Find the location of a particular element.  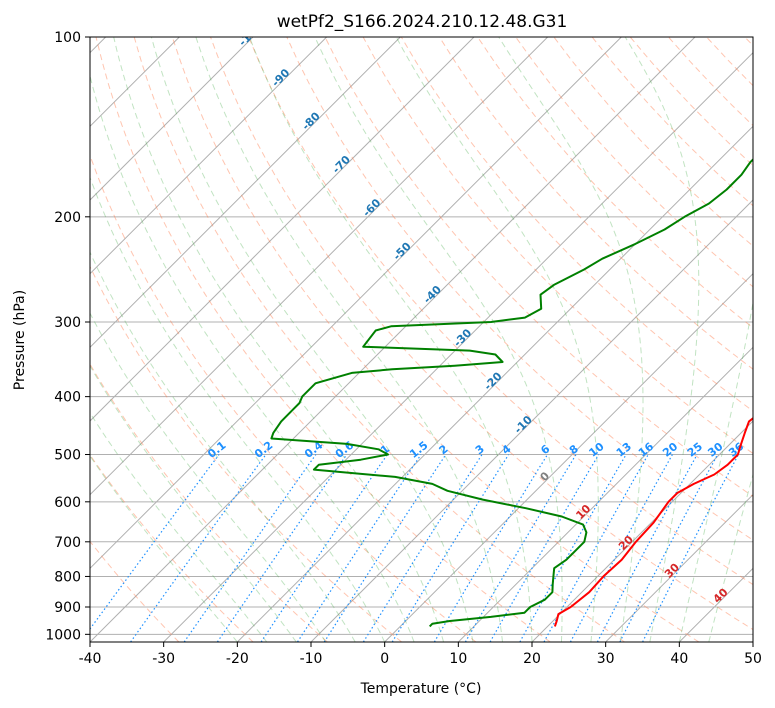

y-tick-label: 1000 is located at coordinates (63, 635).